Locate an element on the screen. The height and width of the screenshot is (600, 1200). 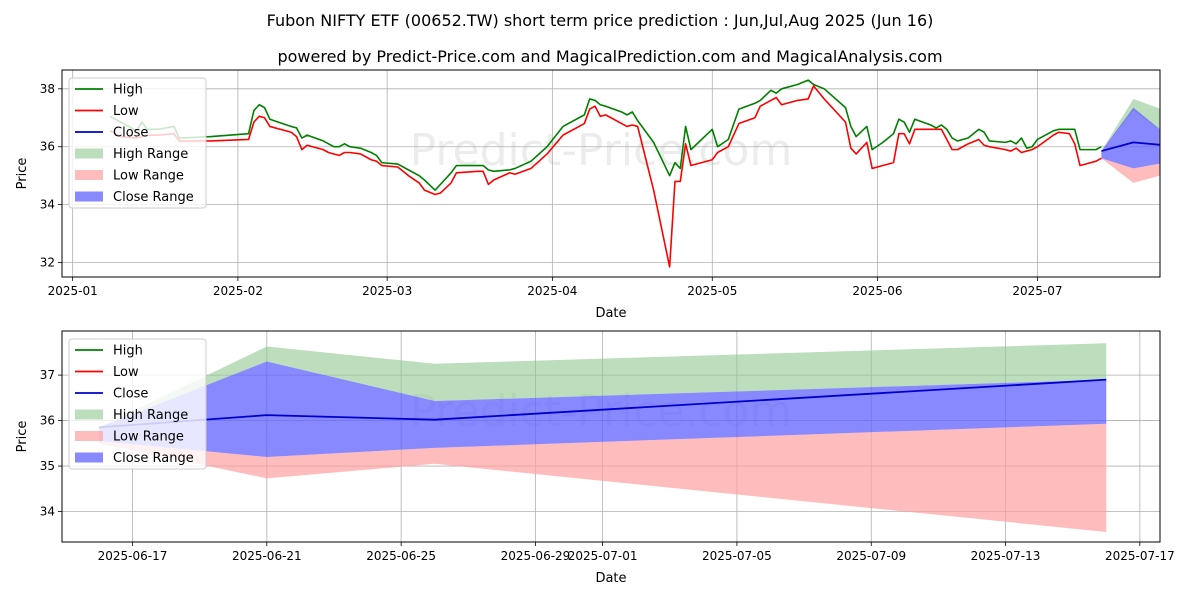
x-tick-label: 2025-07-17 is located at coordinates (1140, 556).